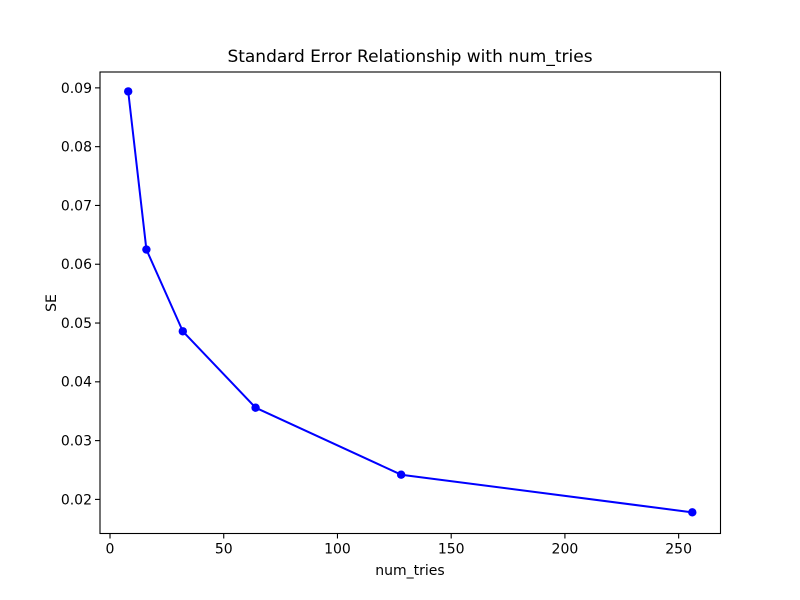 Image resolution: width=800 pixels, height=600 pixels. What do you see at coordinates (409, 571) in the screenshot?
I see `x-axis-label: num_tries` at bounding box center [409, 571].